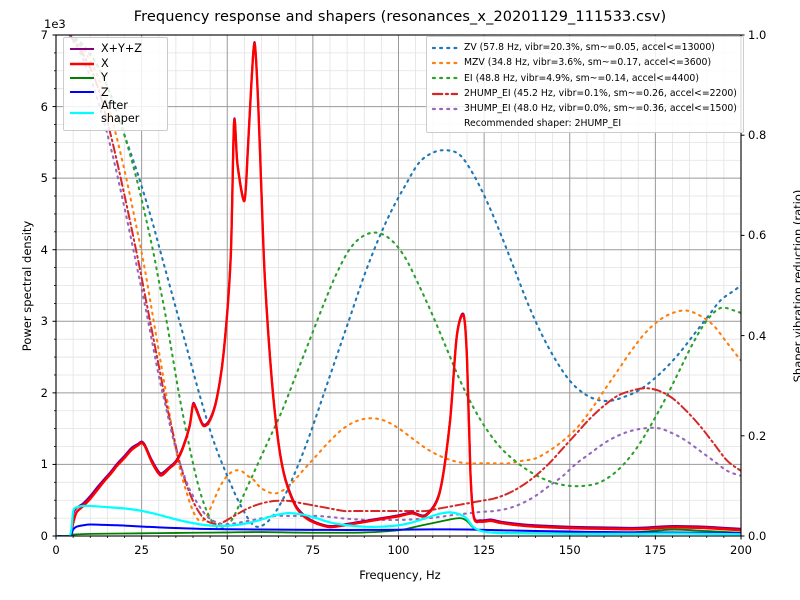  Describe the element at coordinates (105, 92) in the screenshot. I see `legend-item-label: Z` at that location.